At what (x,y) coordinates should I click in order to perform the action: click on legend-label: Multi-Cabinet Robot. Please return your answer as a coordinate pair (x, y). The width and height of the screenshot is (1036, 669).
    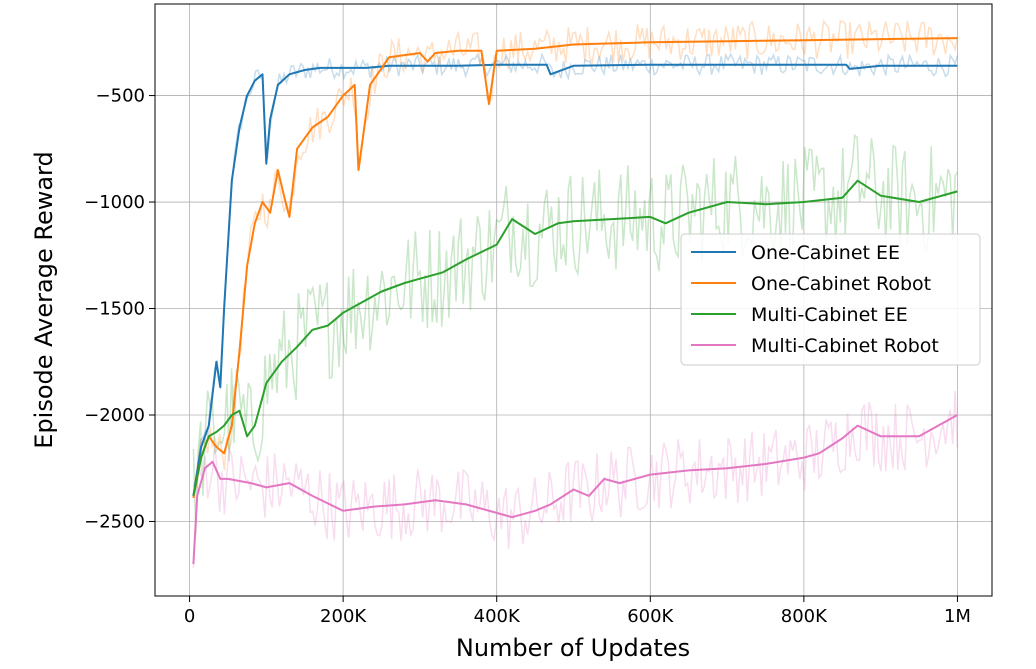
    Looking at the image, I should click on (845, 346).